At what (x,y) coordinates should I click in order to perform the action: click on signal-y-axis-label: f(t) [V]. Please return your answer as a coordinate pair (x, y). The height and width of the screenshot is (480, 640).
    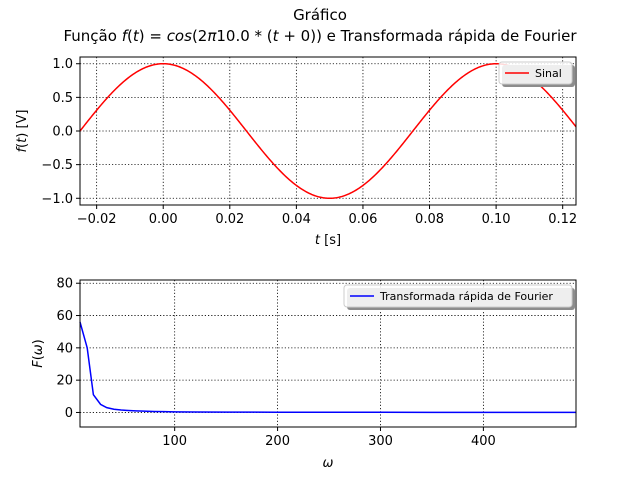
    Looking at the image, I should click on (22, 130).